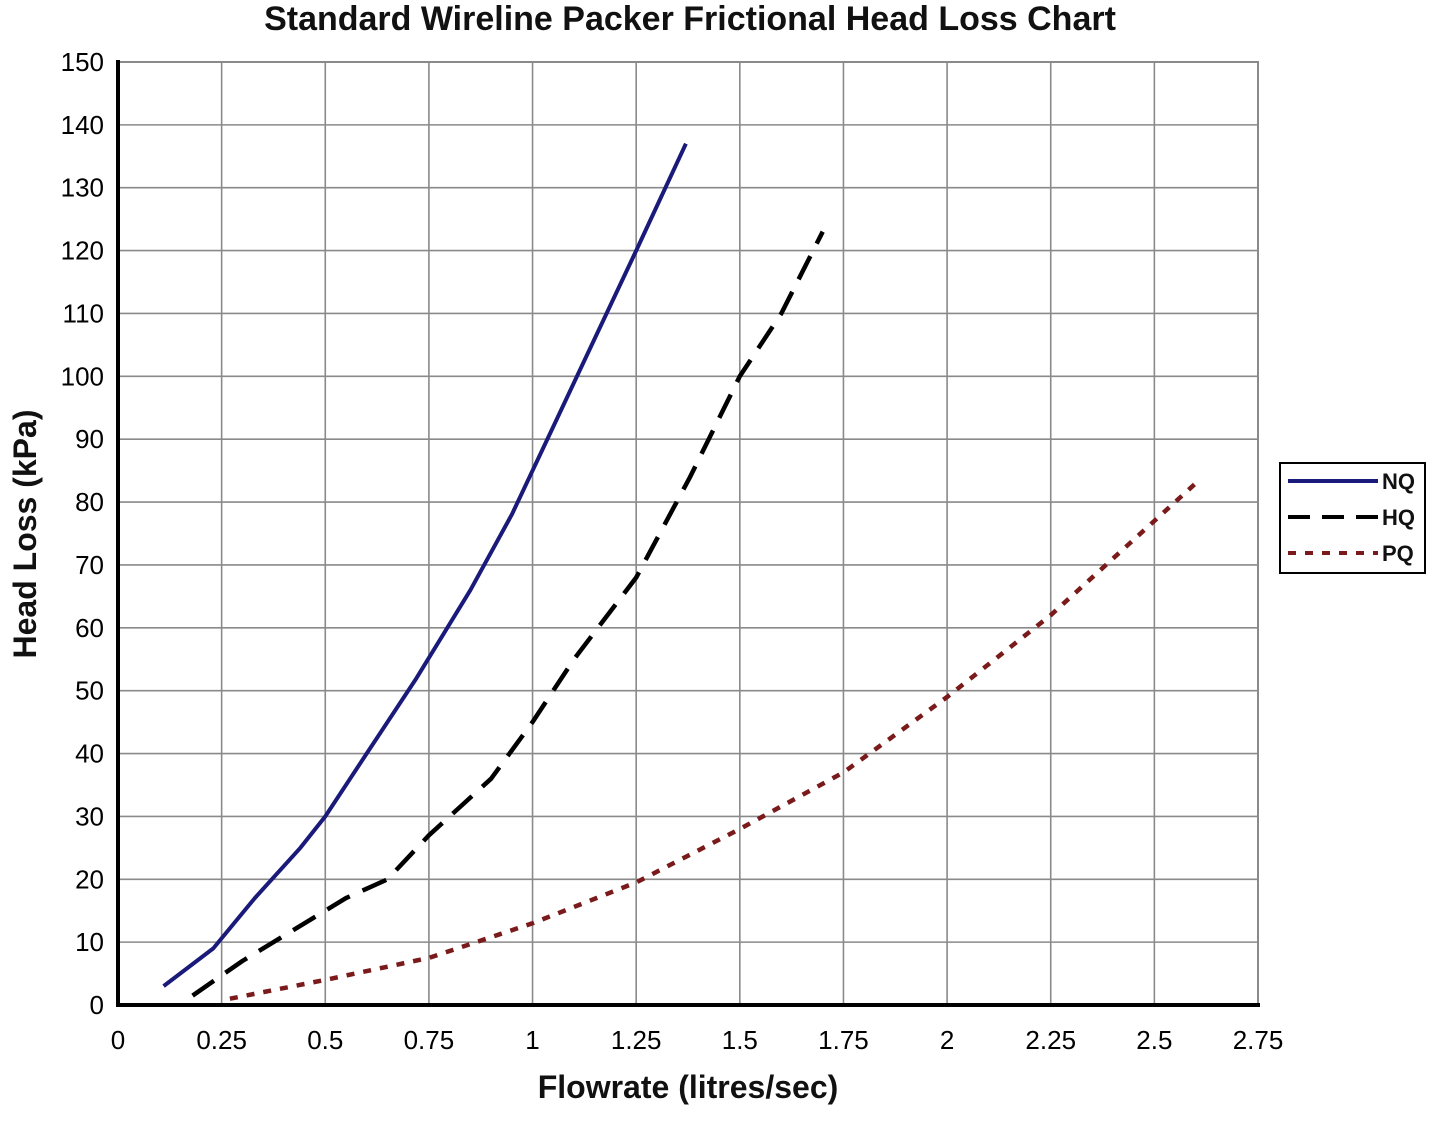  Describe the element at coordinates (429, 1040) in the screenshot. I see `x-tick-label: 0.75` at that location.